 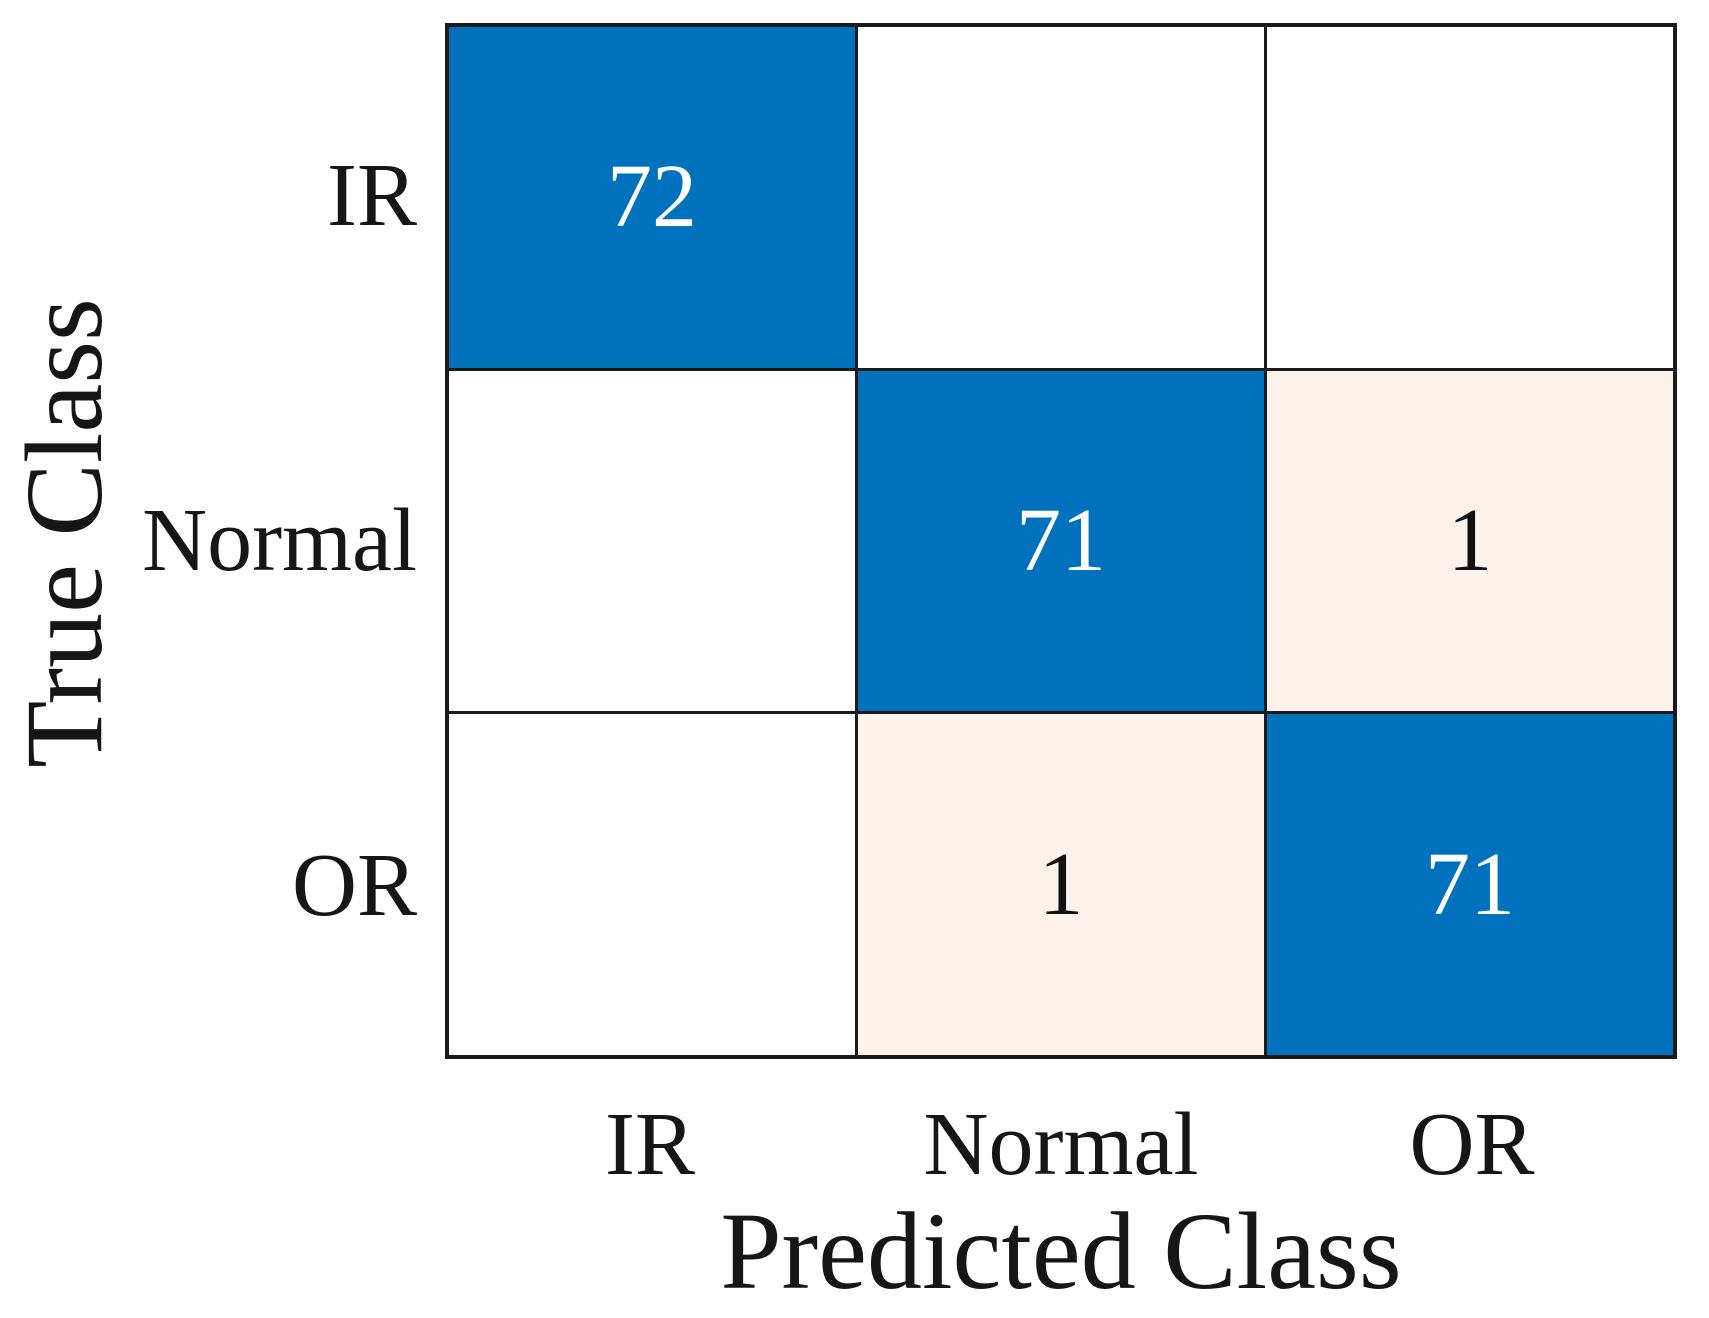 What do you see at coordinates (652, 541) in the screenshot?
I see `matrix-cell-normal-ir` at bounding box center [652, 541].